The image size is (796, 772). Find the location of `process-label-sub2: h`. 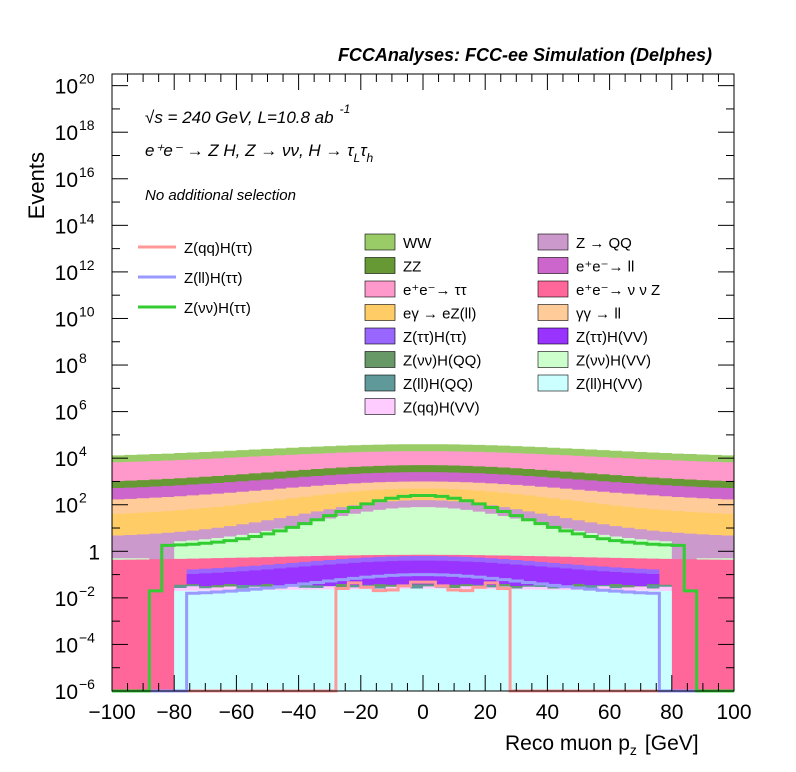

process-label-sub2: h is located at coordinates (370, 158).